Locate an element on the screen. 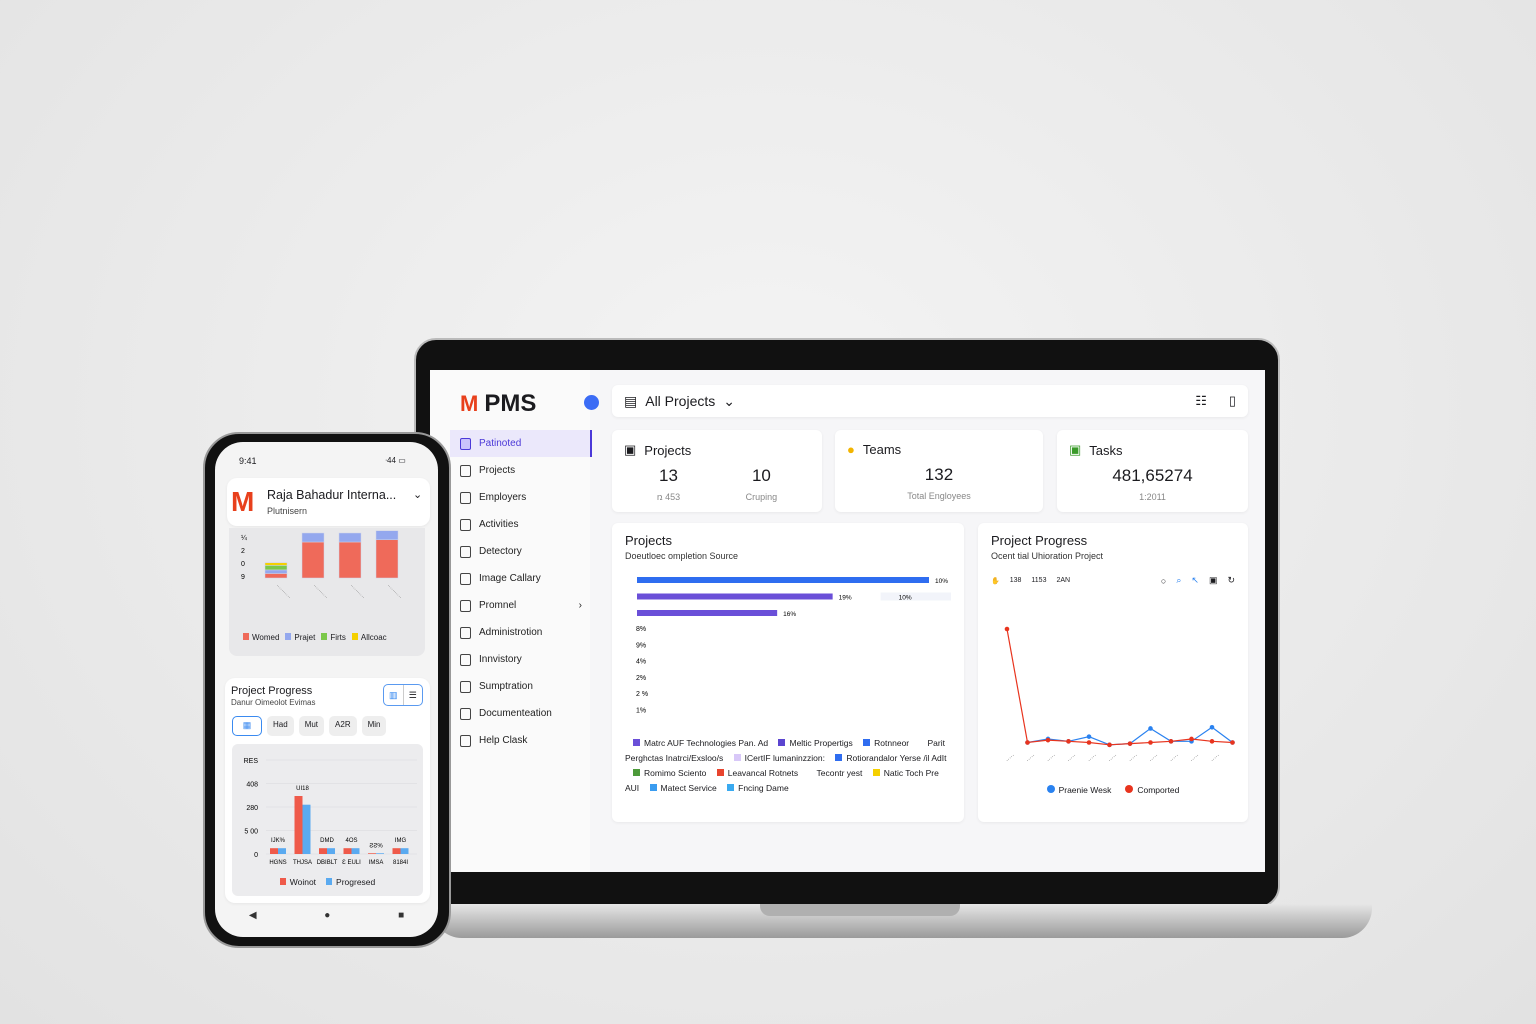 The height and width of the screenshot is (1024, 1536). sidebar-item: Activities is located at coordinates (521, 524).